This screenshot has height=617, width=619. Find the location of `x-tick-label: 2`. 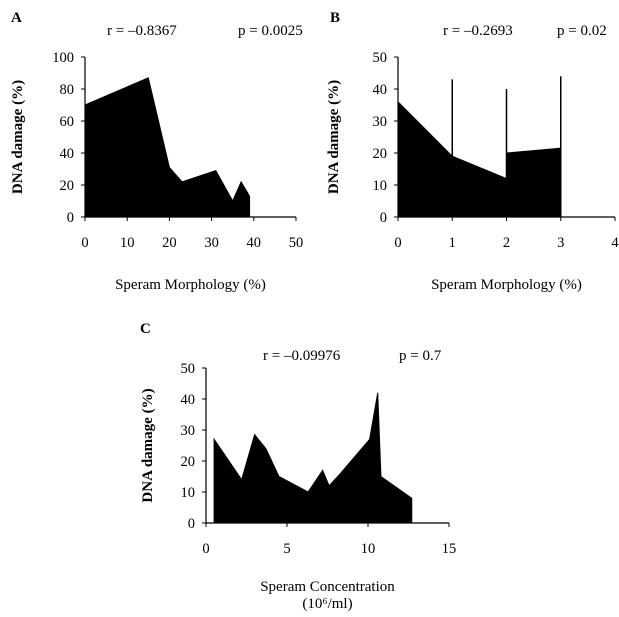

x-tick-label: 2 is located at coordinates (506, 243).